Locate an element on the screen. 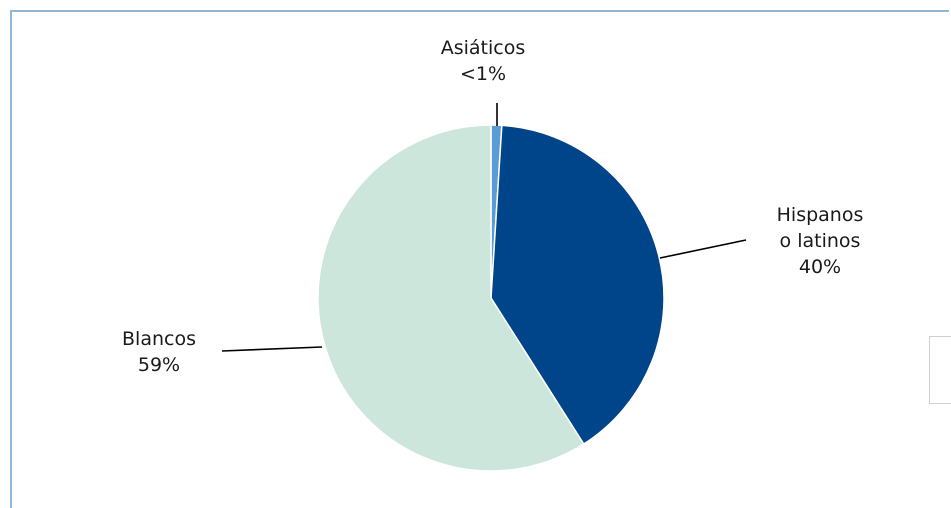 Image resolution: width=951 pixels, height=508 pixels. slice-label-0-line-1: <1% is located at coordinates (483, 74).